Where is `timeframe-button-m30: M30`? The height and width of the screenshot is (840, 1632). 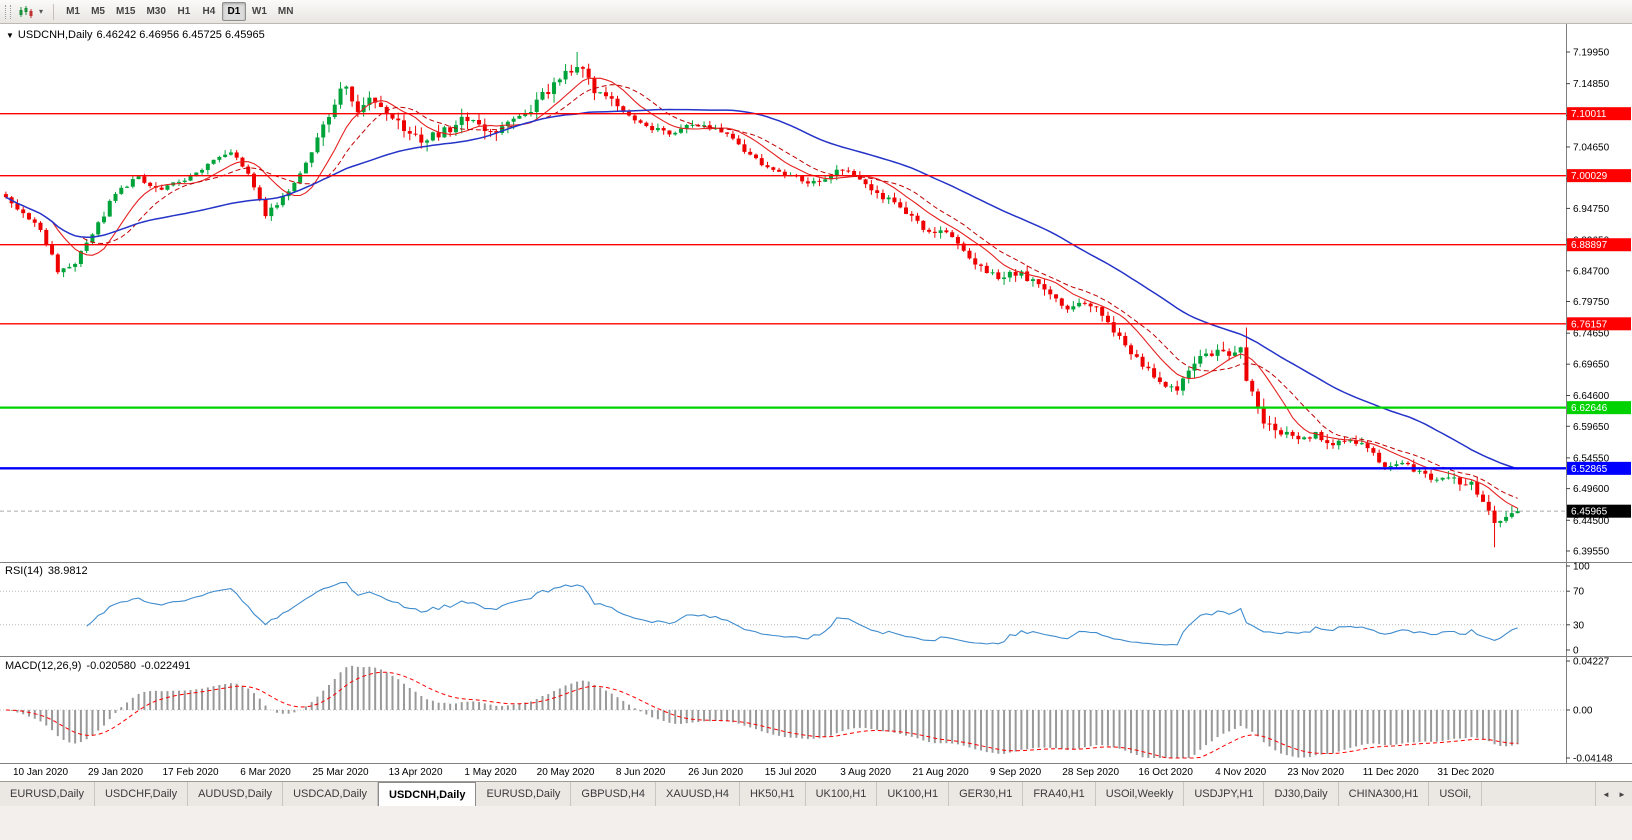
timeframe-button-m30: M30 is located at coordinates (156, 11).